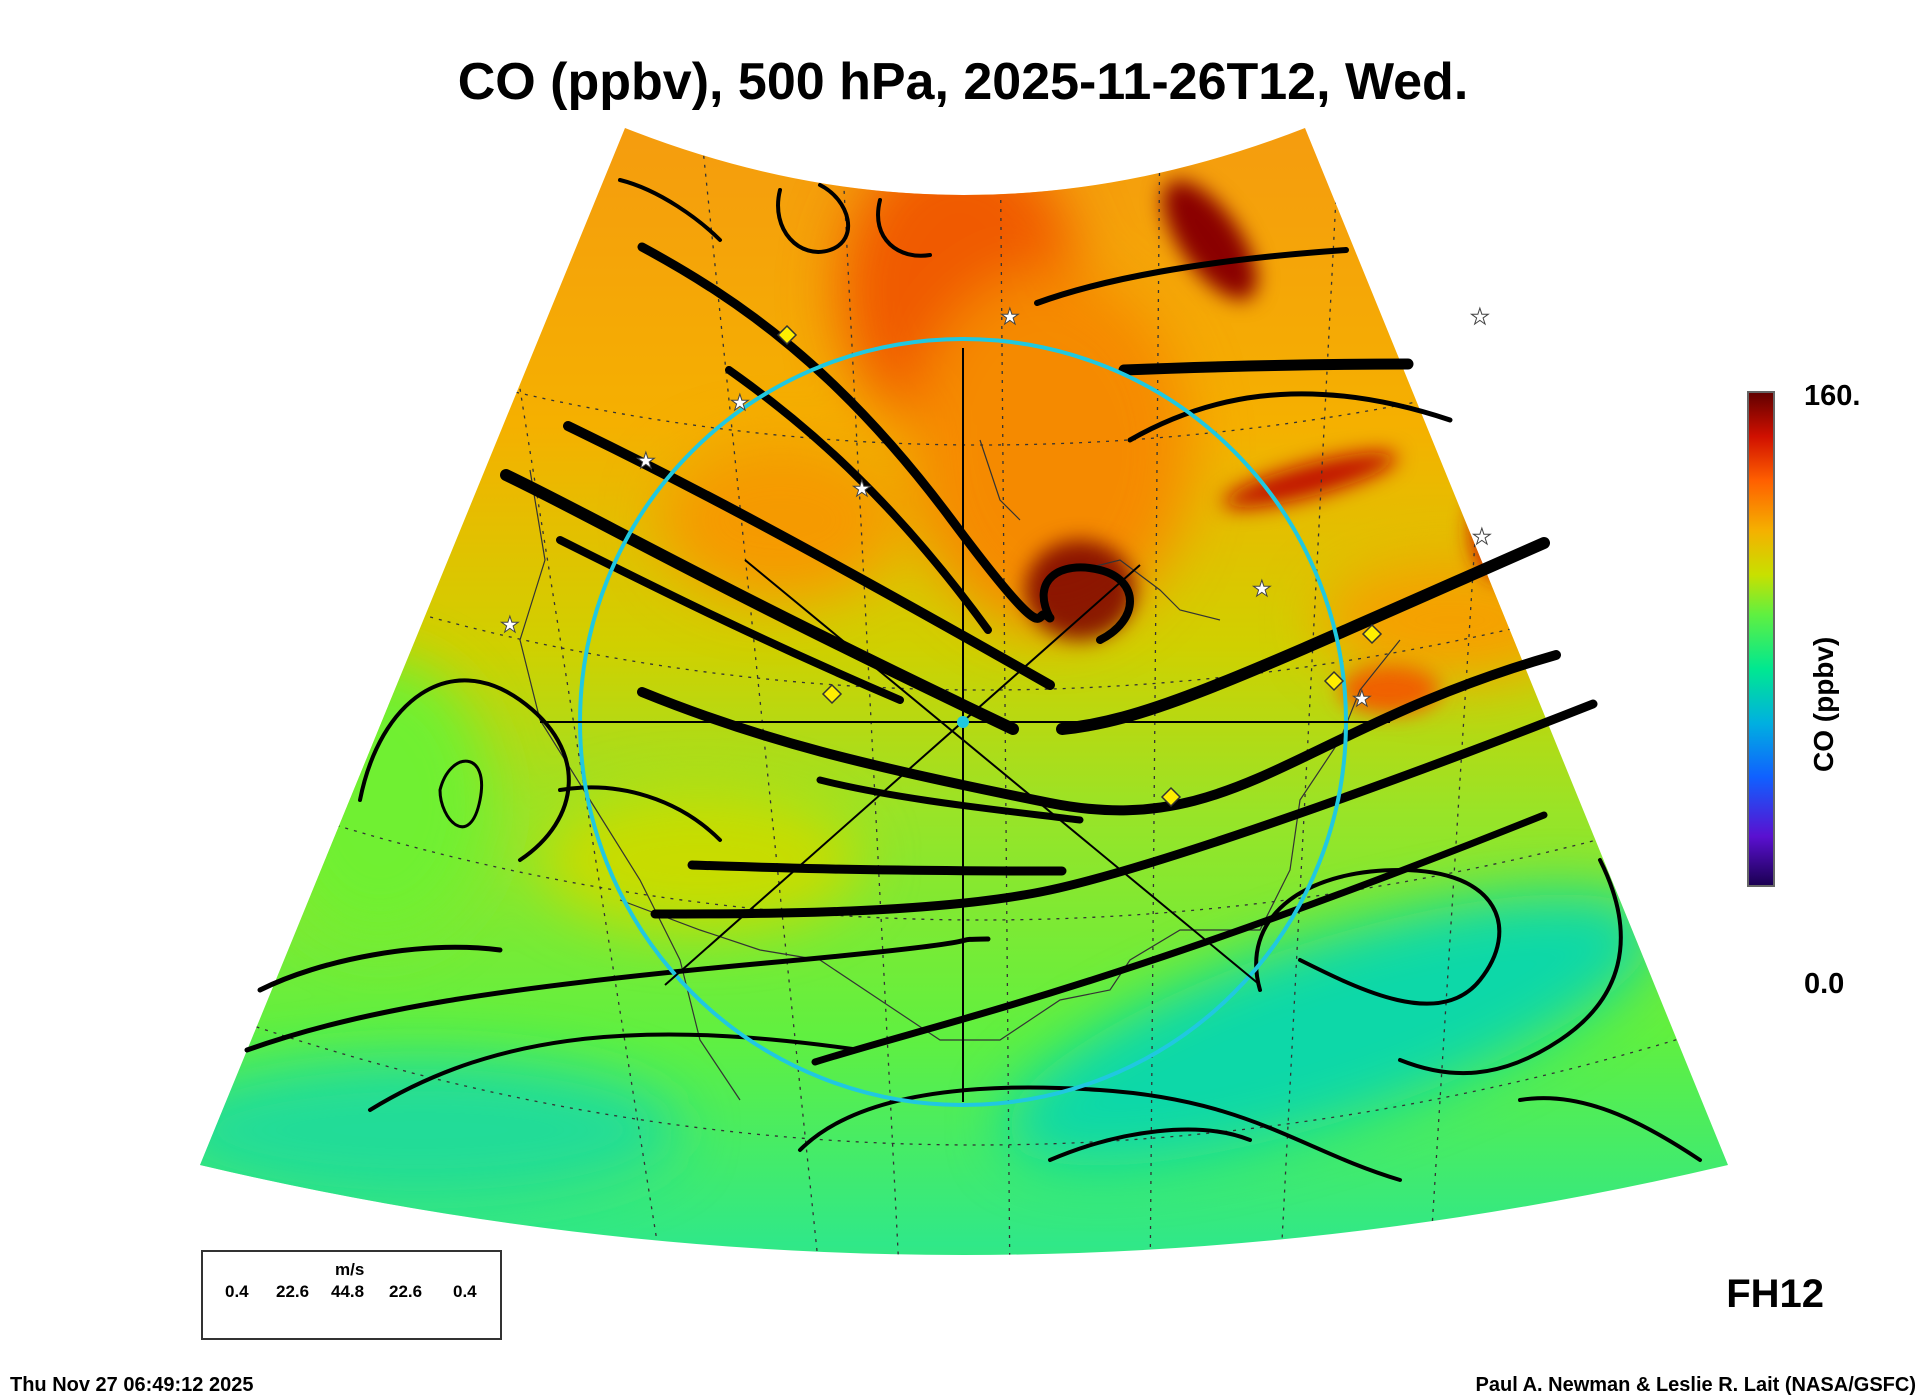 The width and height of the screenshot is (1926, 1397). I want to click on center-marker, so click(963, 722).